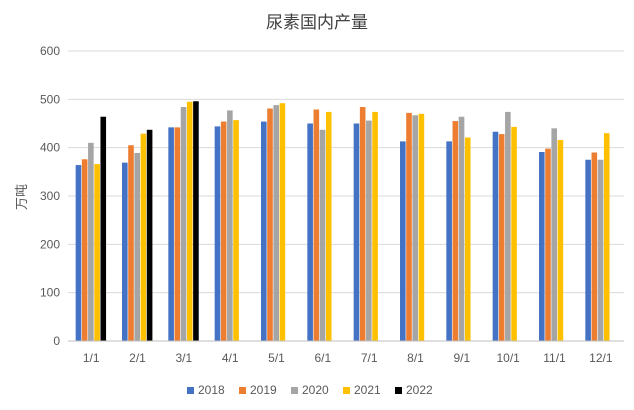  What do you see at coordinates (50, 148) in the screenshot?
I see `y-tick-label: 400` at bounding box center [50, 148].